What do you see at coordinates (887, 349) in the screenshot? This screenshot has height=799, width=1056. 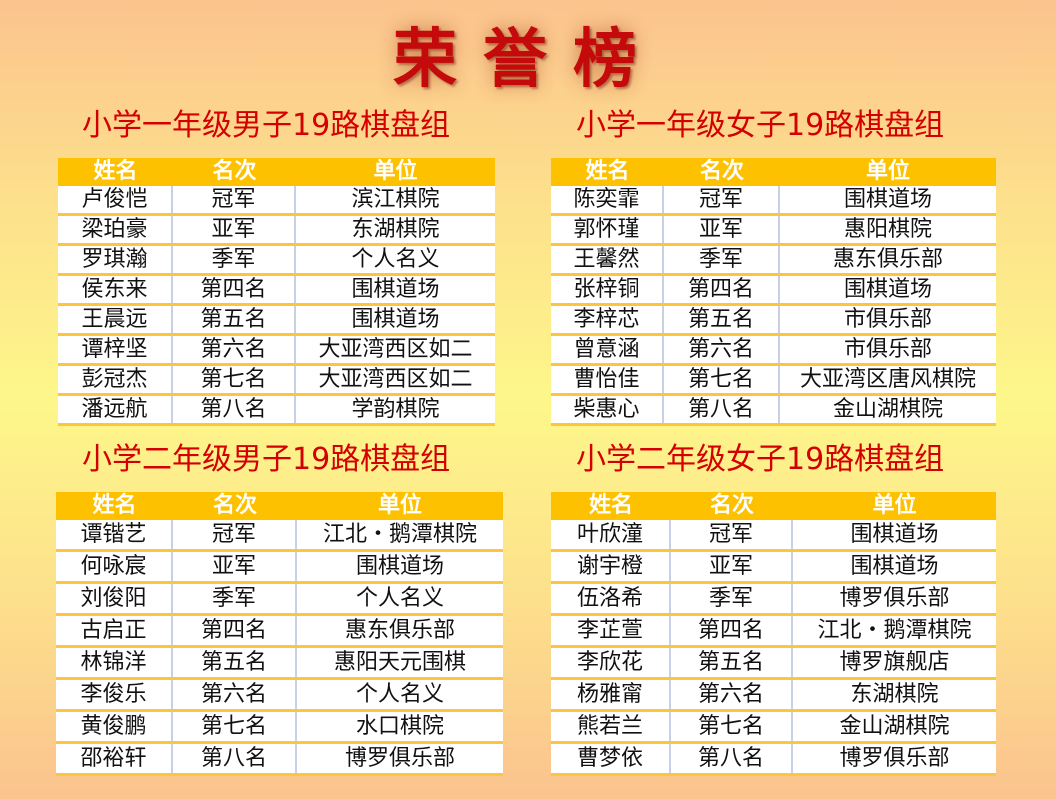 I see `table-cell: 市俱乐部` at bounding box center [887, 349].